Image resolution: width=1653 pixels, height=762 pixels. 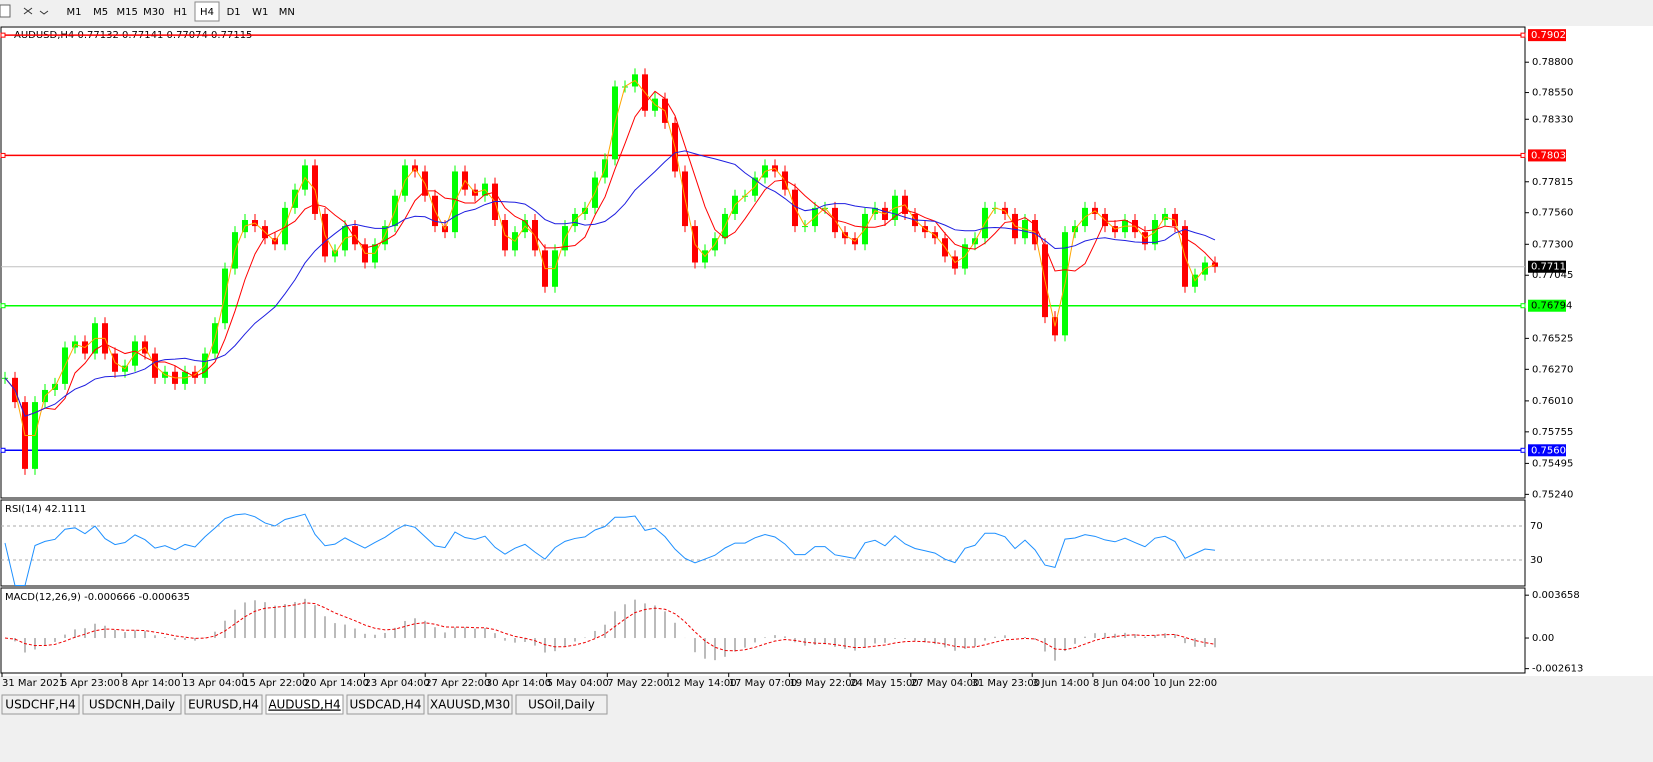 What do you see at coordinates (1552, 119) in the screenshot?
I see `y-tick-label: 0.78330` at bounding box center [1552, 119].